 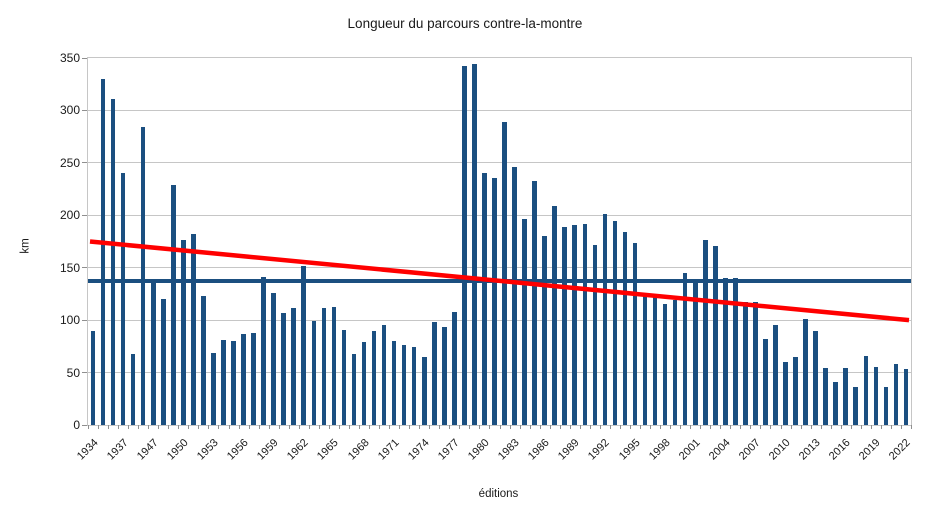 I want to click on bar-1988, so click(x=565, y=325).